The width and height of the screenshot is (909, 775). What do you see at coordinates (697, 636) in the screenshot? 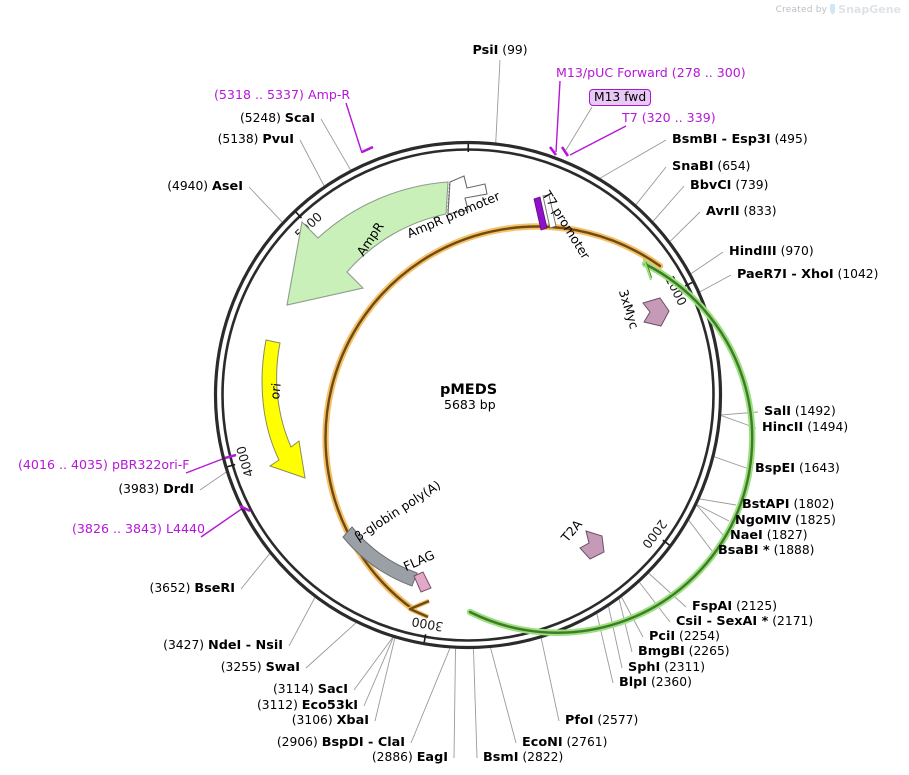
I see `enzyme-position: (2254)` at bounding box center [697, 636].